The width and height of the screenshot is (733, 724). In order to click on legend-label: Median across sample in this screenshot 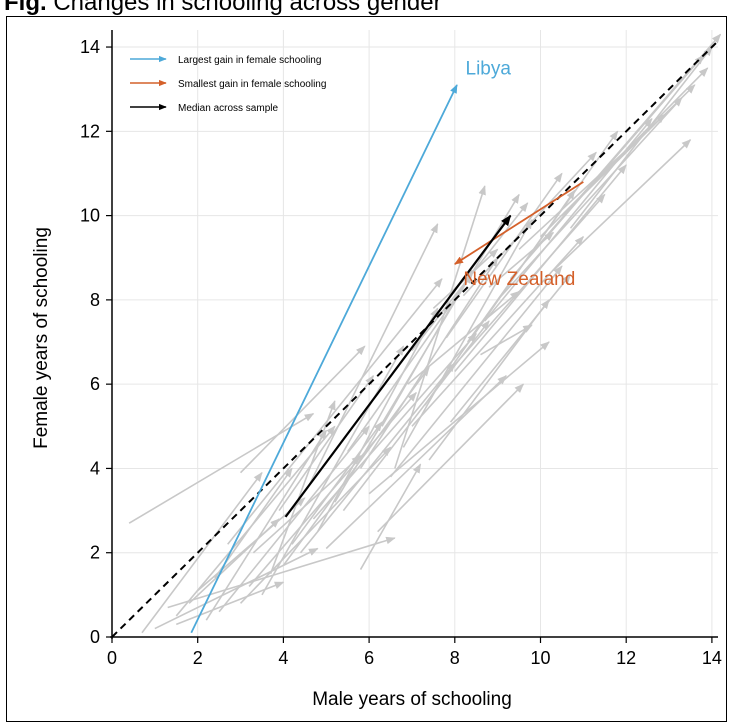, I will do `click(228, 108)`.